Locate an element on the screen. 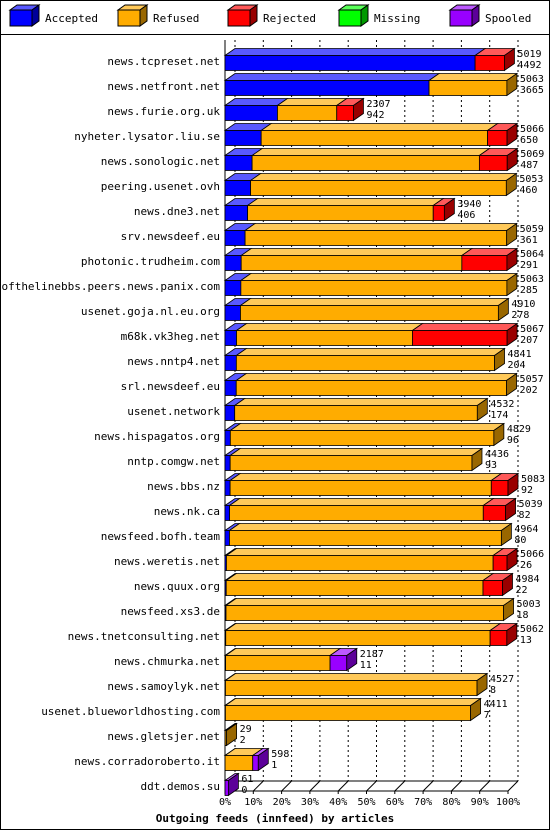 The height and width of the screenshot is (830, 550). accepted-value-label: 13 is located at coordinates (526, 640).